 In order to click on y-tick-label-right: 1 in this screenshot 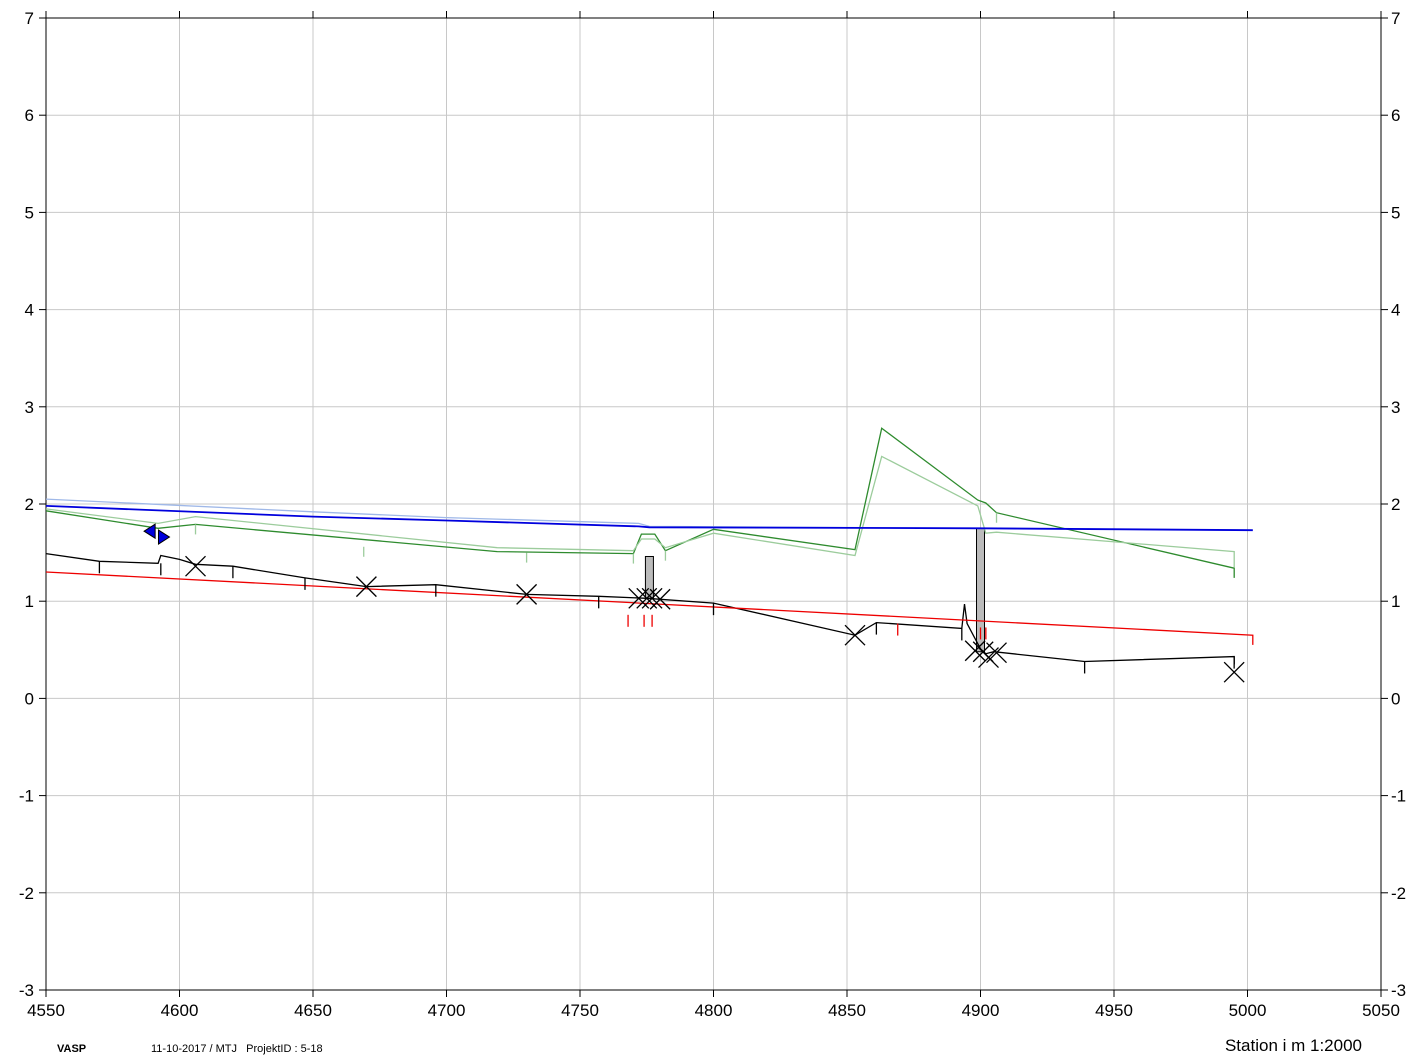, I will do `click(1395, 601)`.